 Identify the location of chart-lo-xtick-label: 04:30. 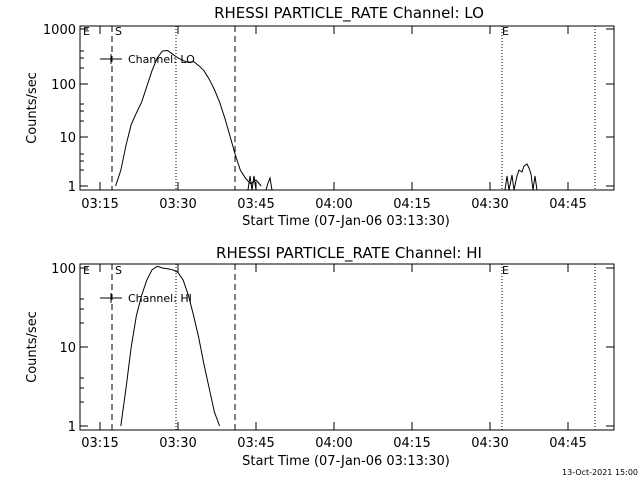
(489, 204).